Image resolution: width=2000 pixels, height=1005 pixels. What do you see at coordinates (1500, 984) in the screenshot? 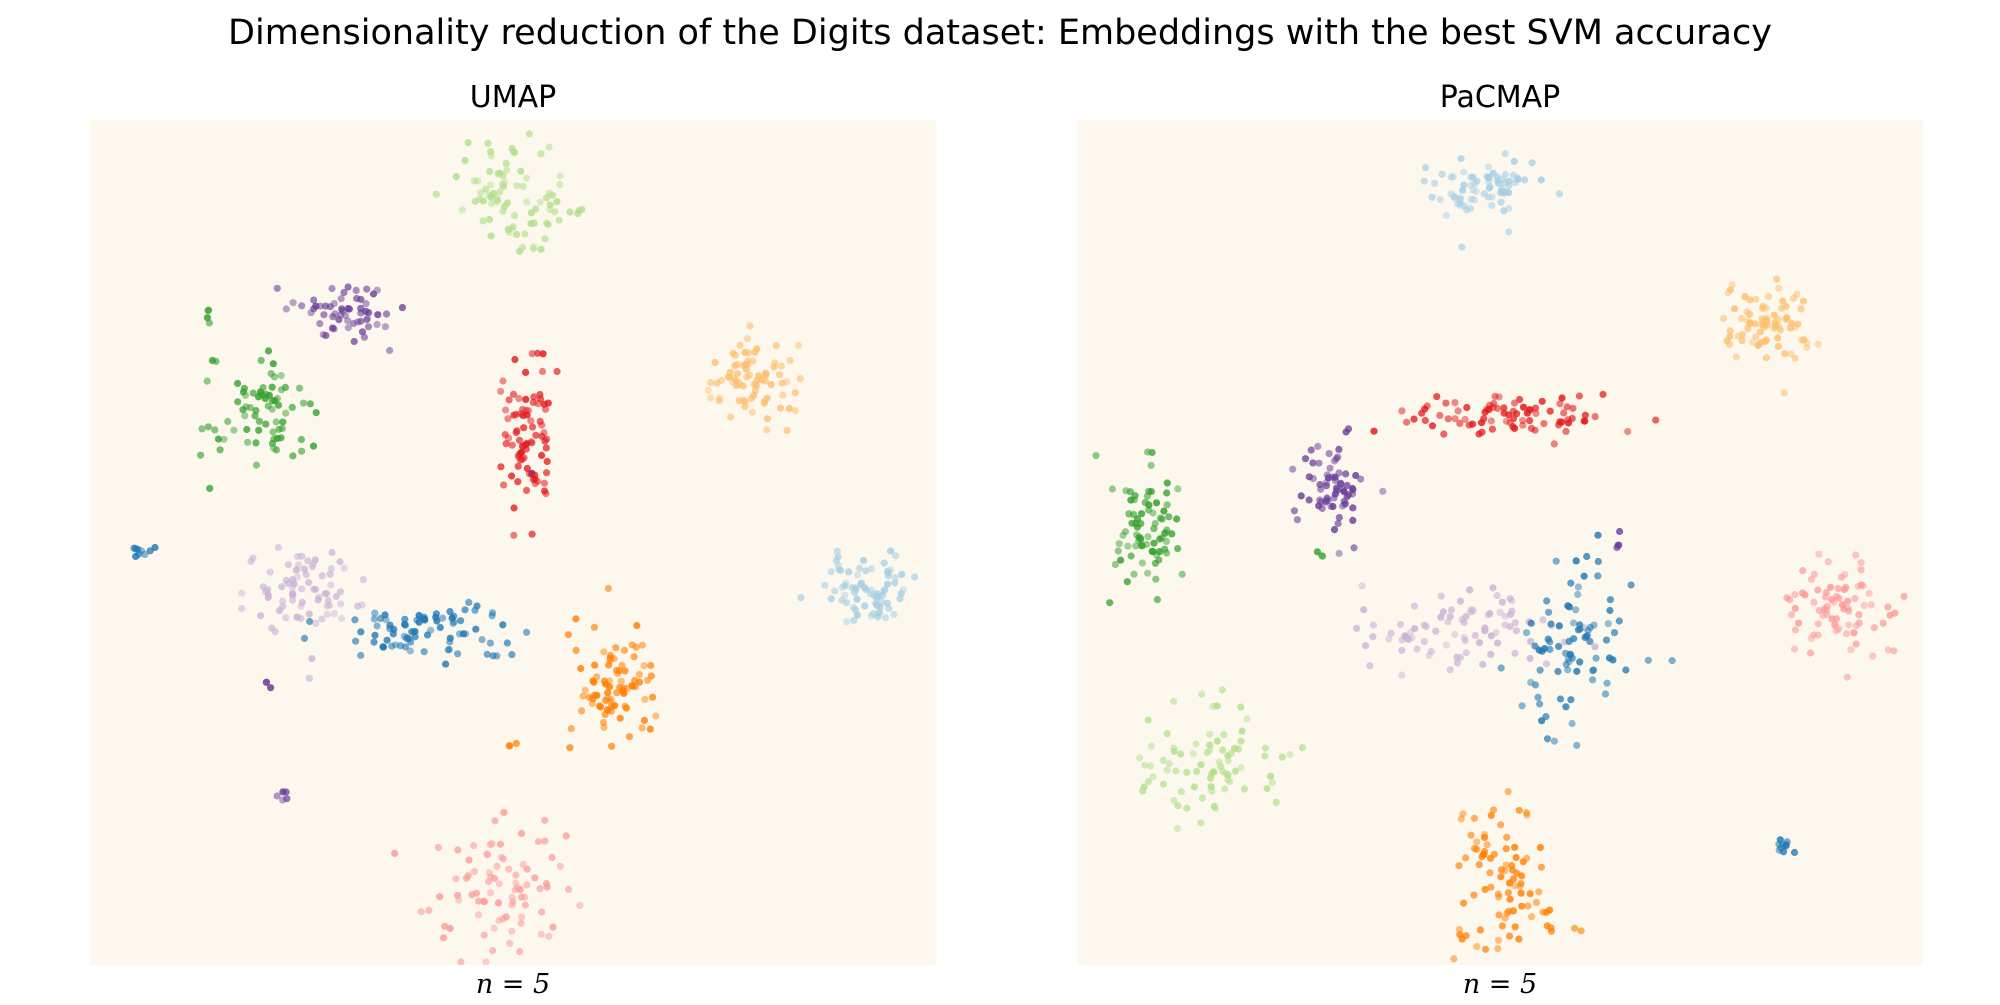
I see `pacmap-x-axis-label: n = 5` at bounding box center [1500, 984].